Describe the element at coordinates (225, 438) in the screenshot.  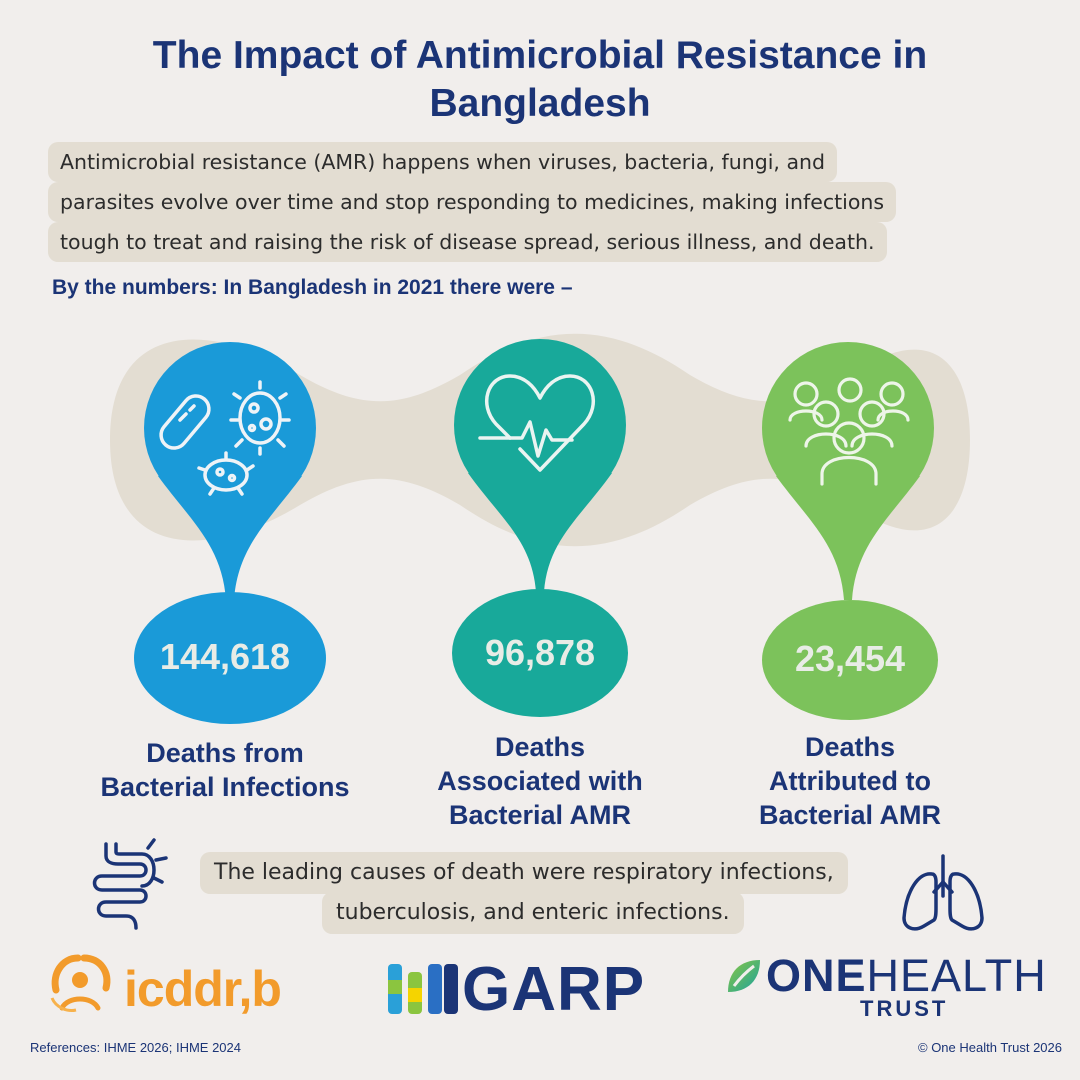
I see `bacteria-icon` at that location.